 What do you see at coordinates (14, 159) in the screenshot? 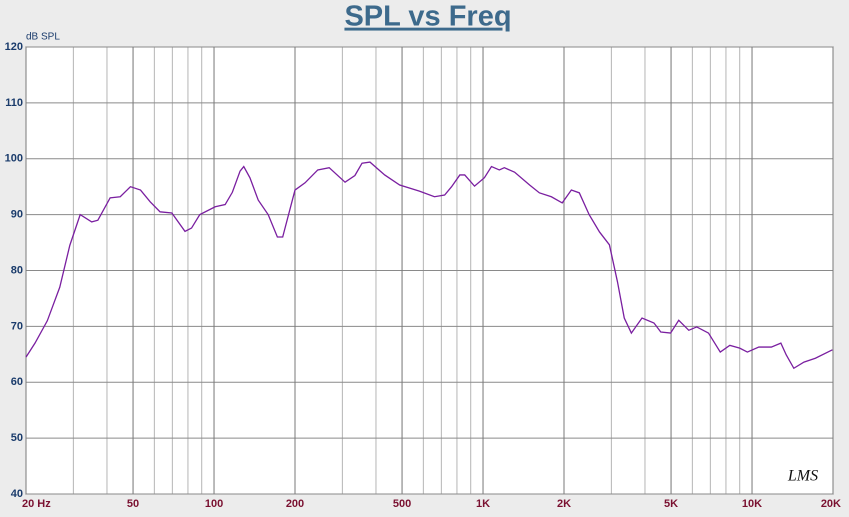
I see `y-tick-label: 100` at bounding box center [14, 159].